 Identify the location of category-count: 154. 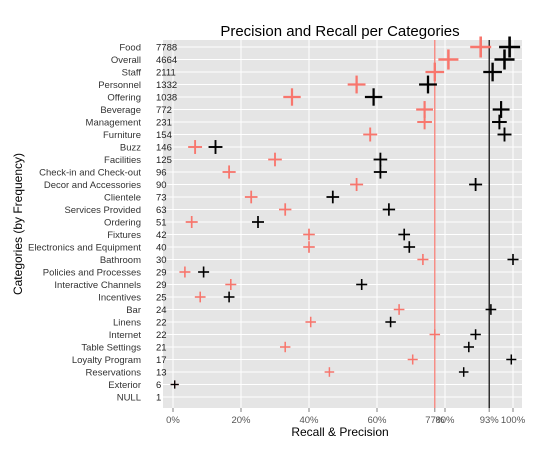
(164, 135).